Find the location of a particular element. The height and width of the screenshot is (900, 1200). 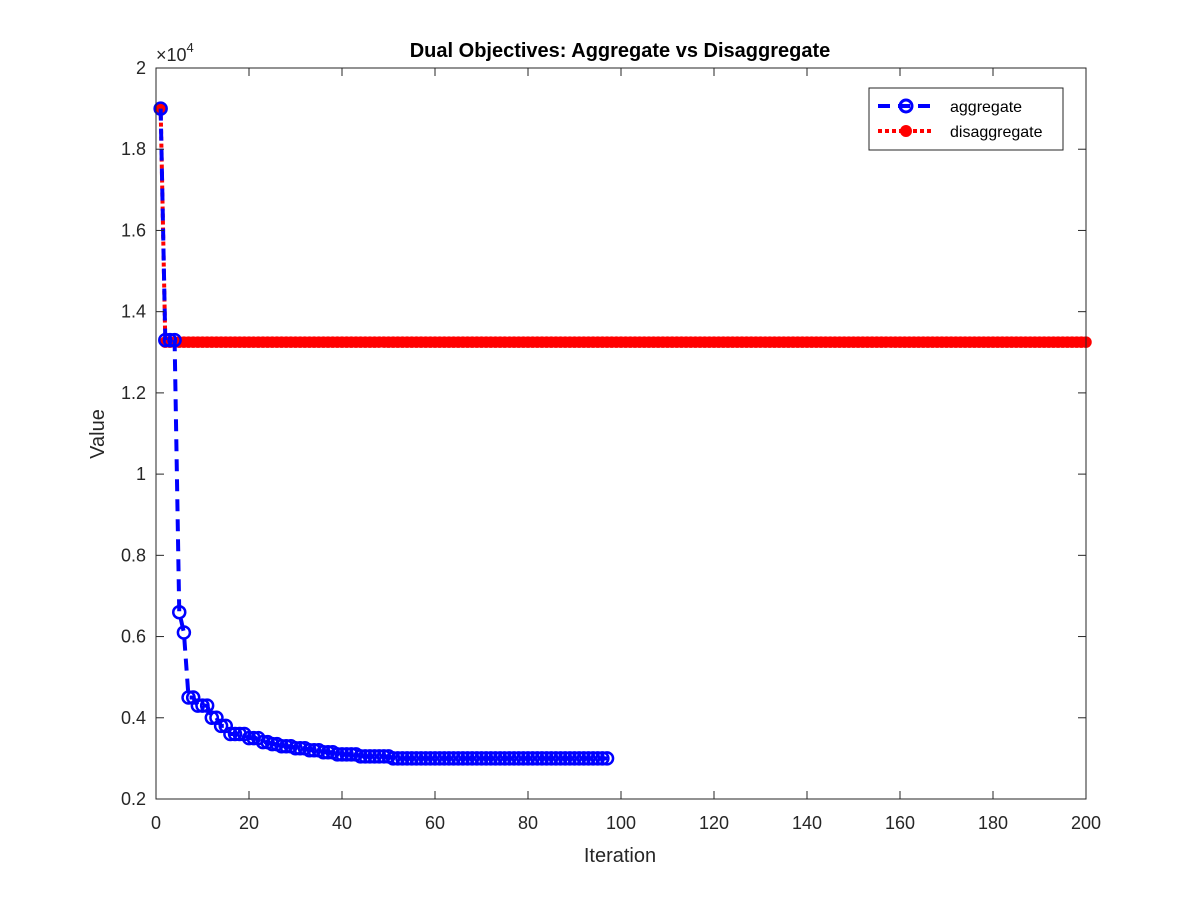

y-tick-label: 1.8 is located at coordinates (133, 149).